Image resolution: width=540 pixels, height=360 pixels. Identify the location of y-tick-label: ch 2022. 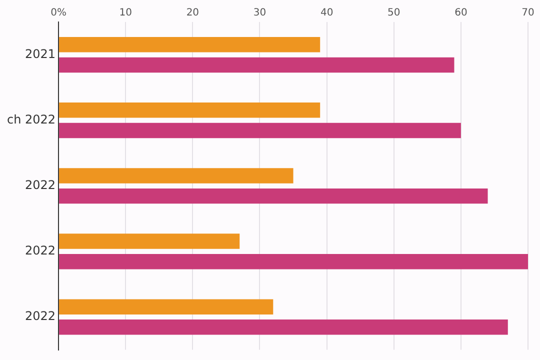
(31, 119).